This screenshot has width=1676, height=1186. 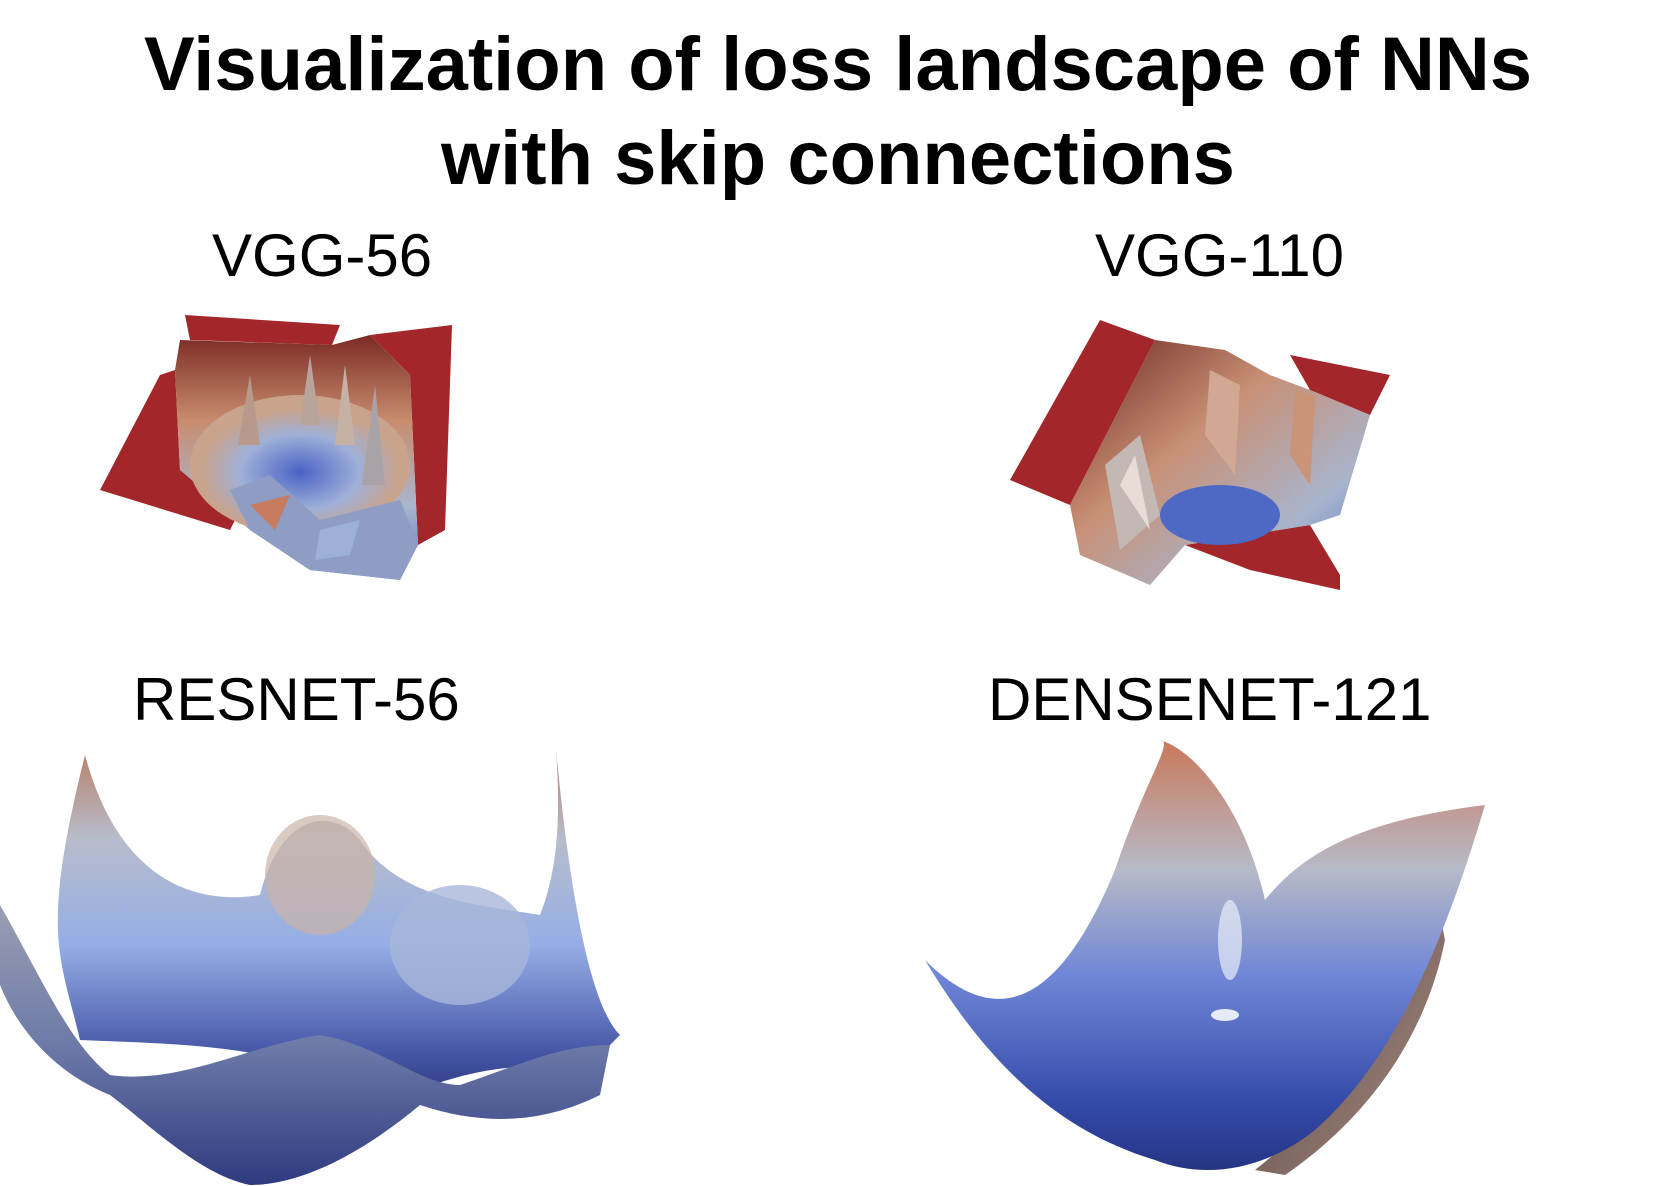 I want to click on vgg110-loss-surface, so click(x=1200, y=455).